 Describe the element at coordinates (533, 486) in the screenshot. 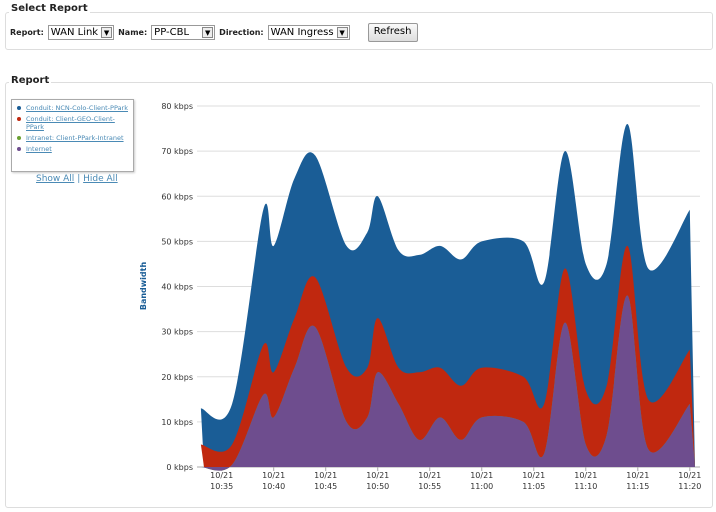

I see `x-tick-label: 11:05` at that location.